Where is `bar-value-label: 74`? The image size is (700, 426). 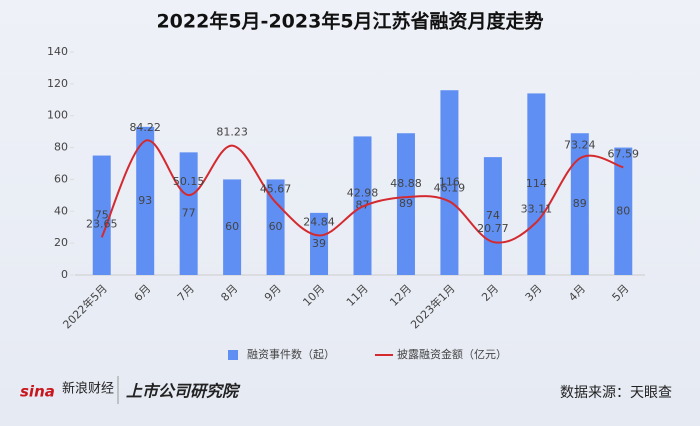 bar-value-label: 74 is located at coordinates (493, 215).